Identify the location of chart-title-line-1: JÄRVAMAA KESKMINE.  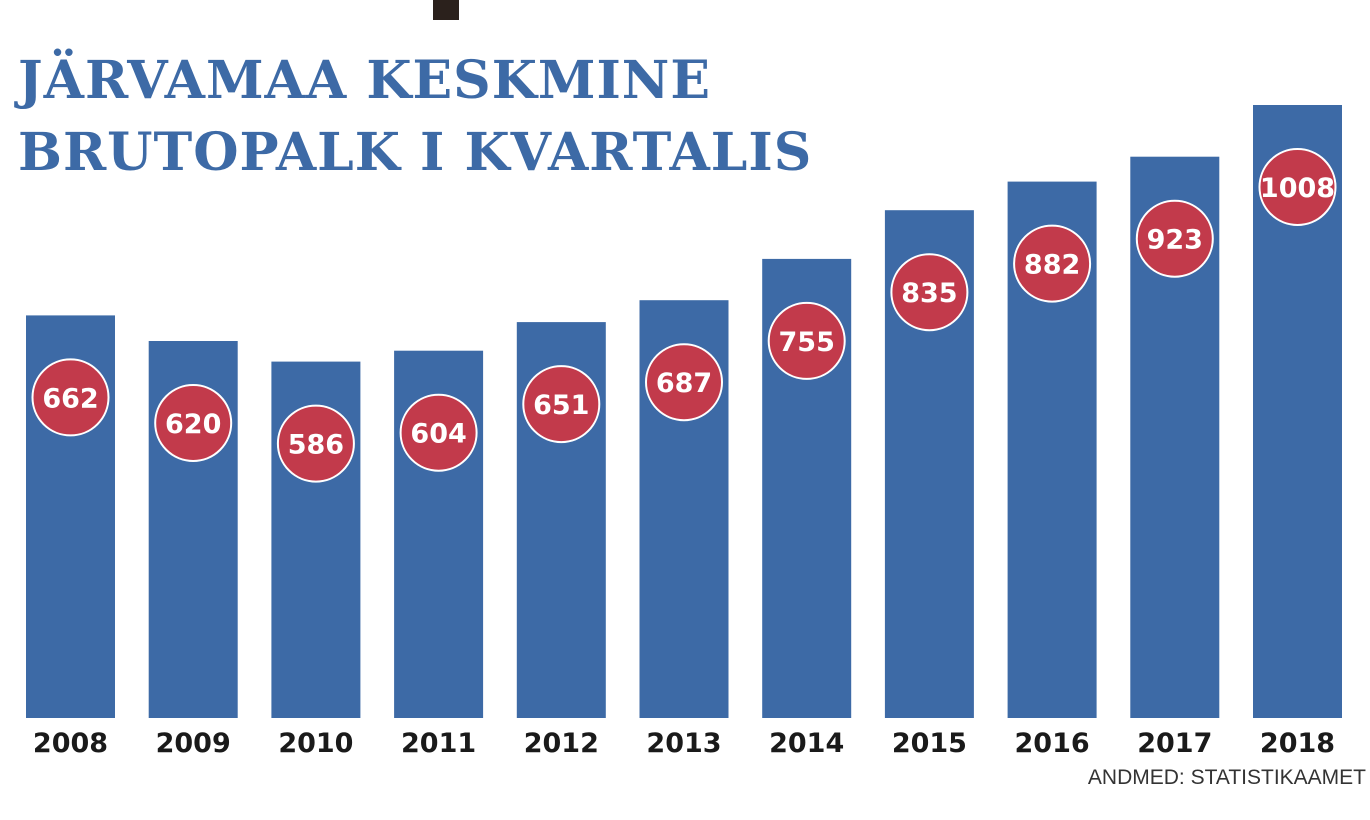
(362, 79).